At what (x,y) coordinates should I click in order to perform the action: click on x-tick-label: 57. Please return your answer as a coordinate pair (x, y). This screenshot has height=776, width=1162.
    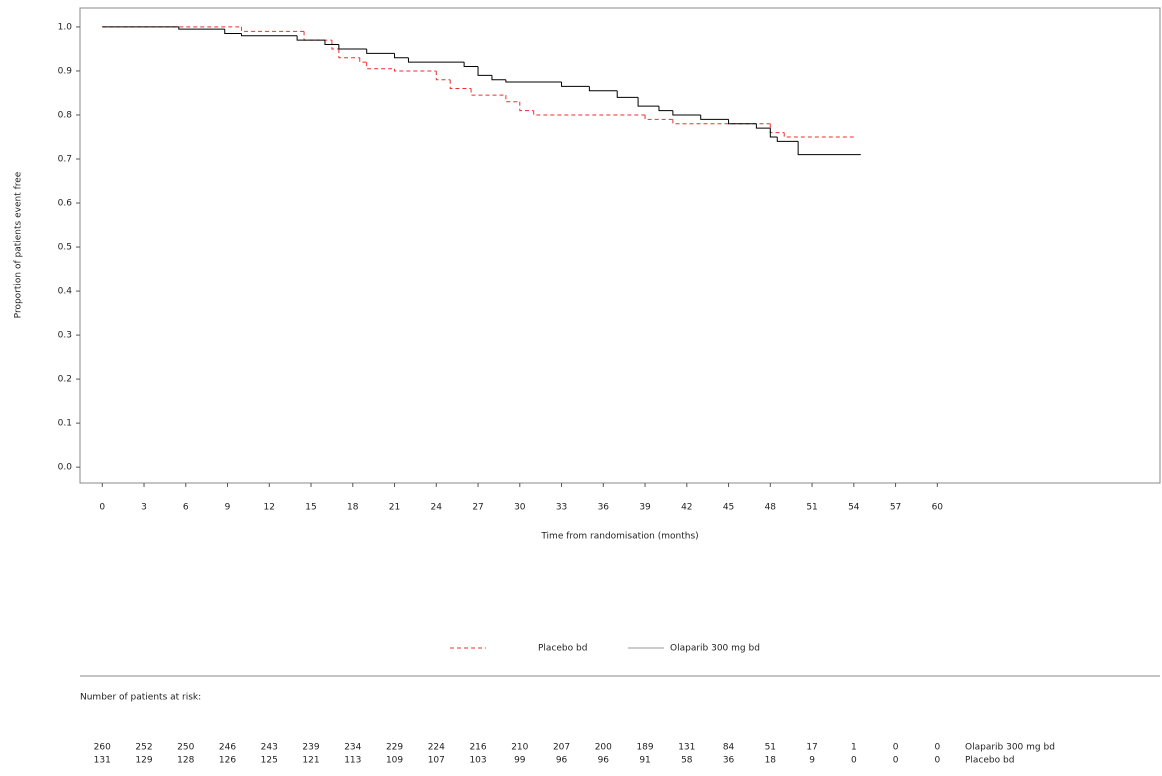
    Looking at the image, I should click on (895, 508).